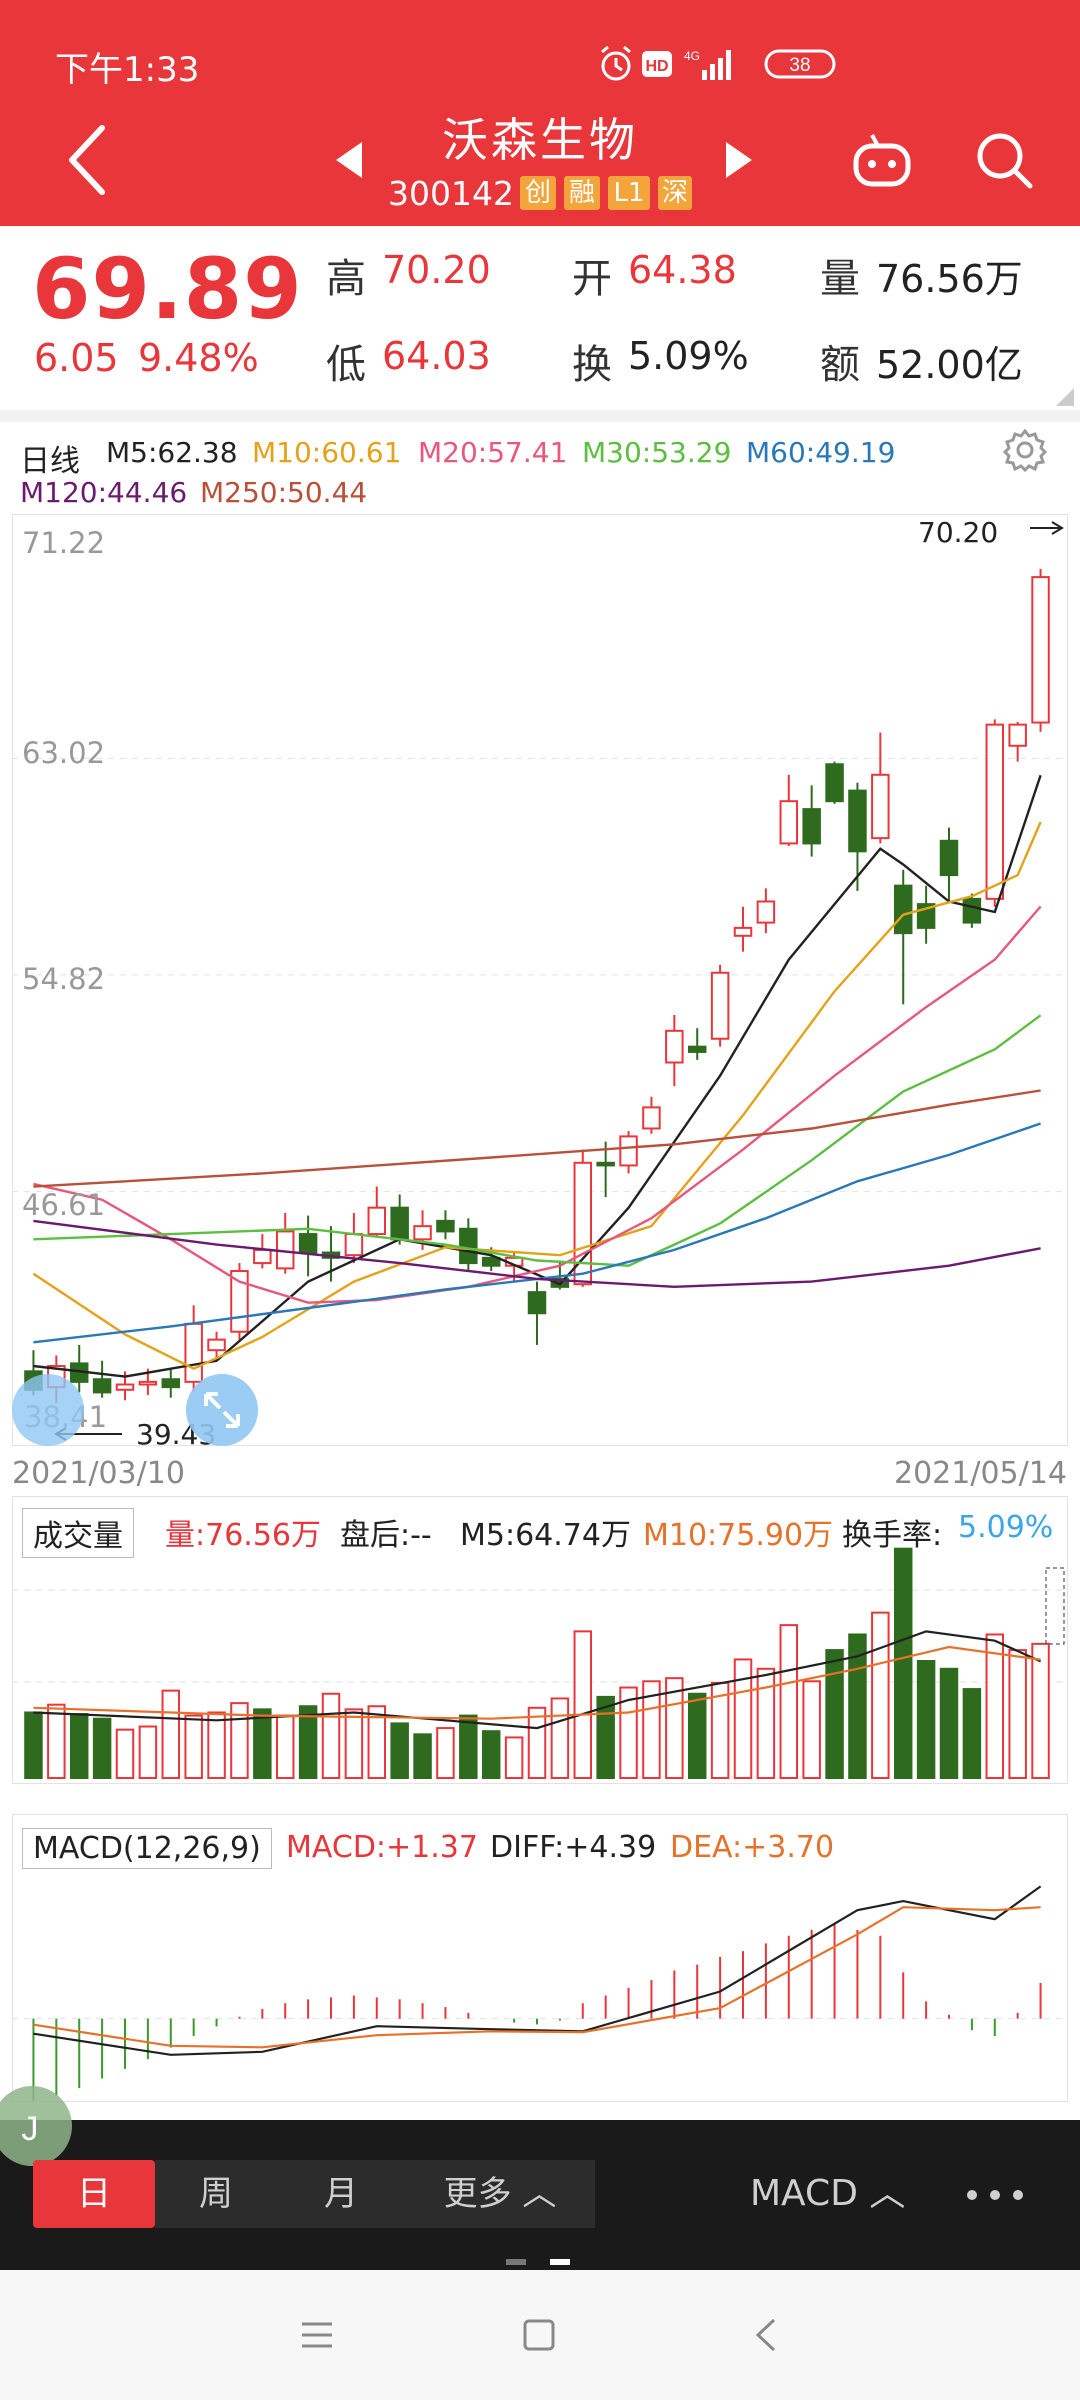 The height and width of the screenshot is (2400, 1080). What do you see at coordinates (48, 1410) in the screenshot?
I see `zoom-left-bubble` at bounding box center [48, 1410].